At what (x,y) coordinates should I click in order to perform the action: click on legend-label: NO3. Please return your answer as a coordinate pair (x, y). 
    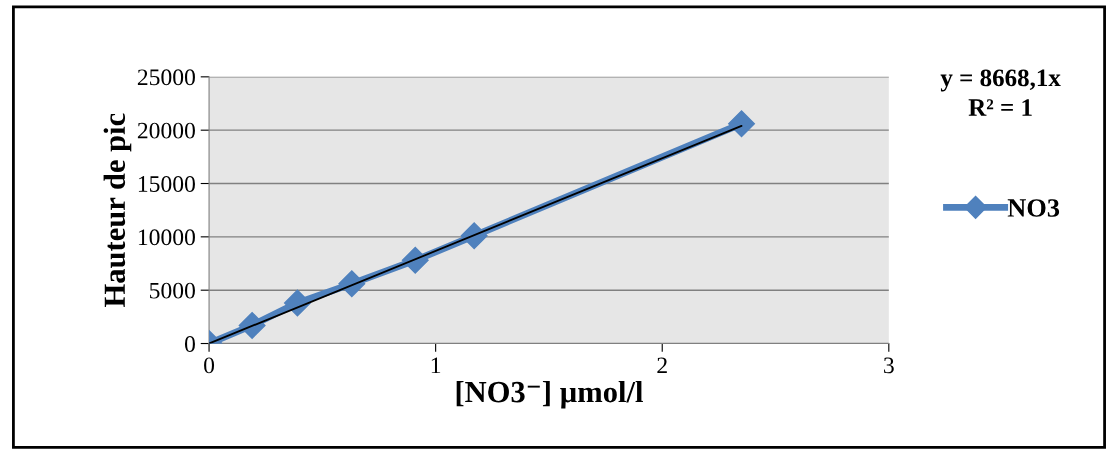
    Looking at the image, I should click on (1033, 208).